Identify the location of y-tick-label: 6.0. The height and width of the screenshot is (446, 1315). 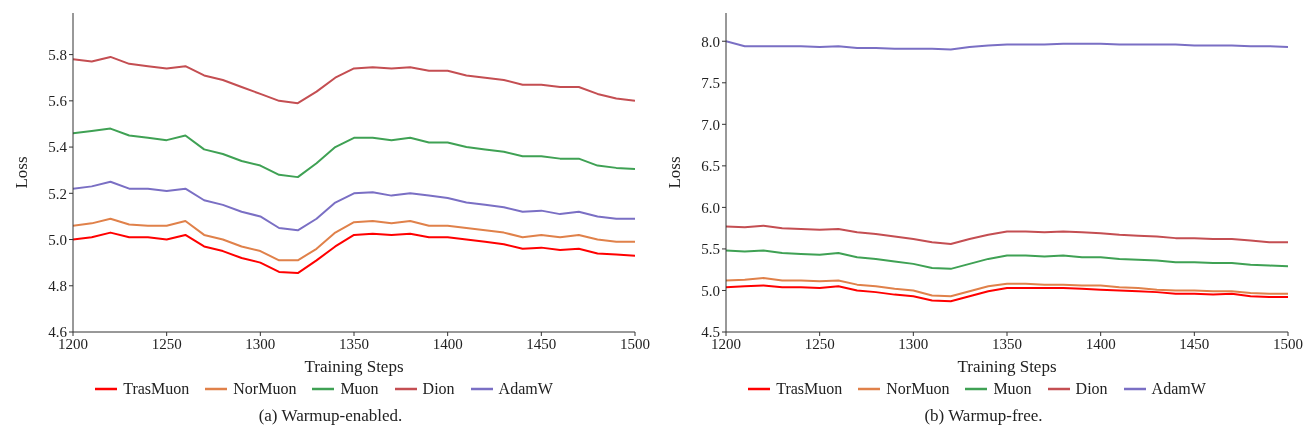
(710, 207).